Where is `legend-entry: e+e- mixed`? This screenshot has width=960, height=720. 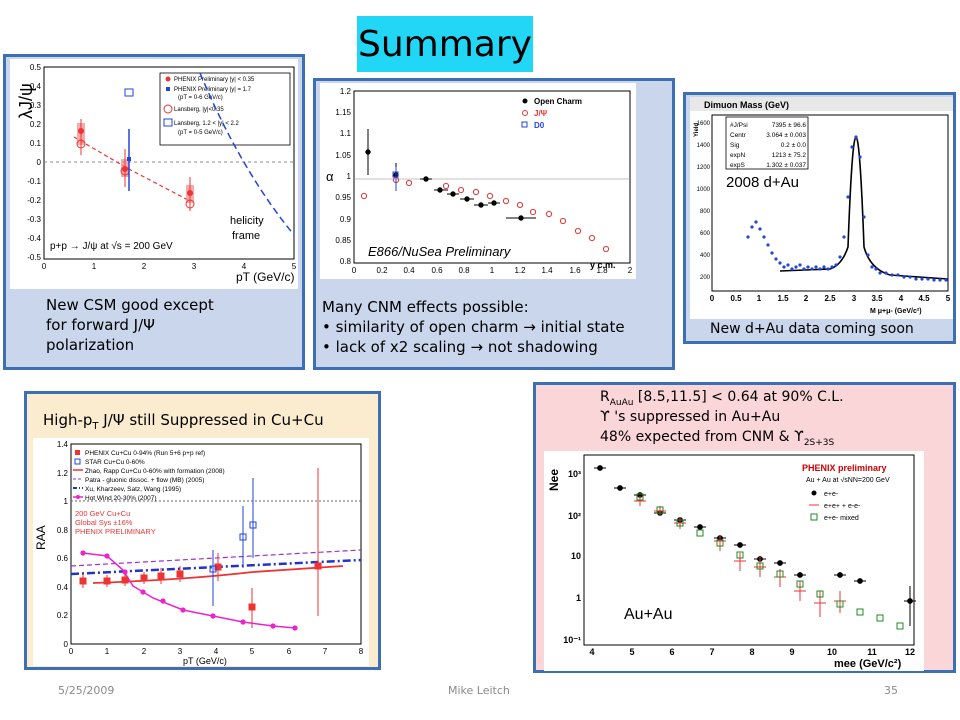
legend-entry: e+e- mixed is located at coordinates (841, 518).